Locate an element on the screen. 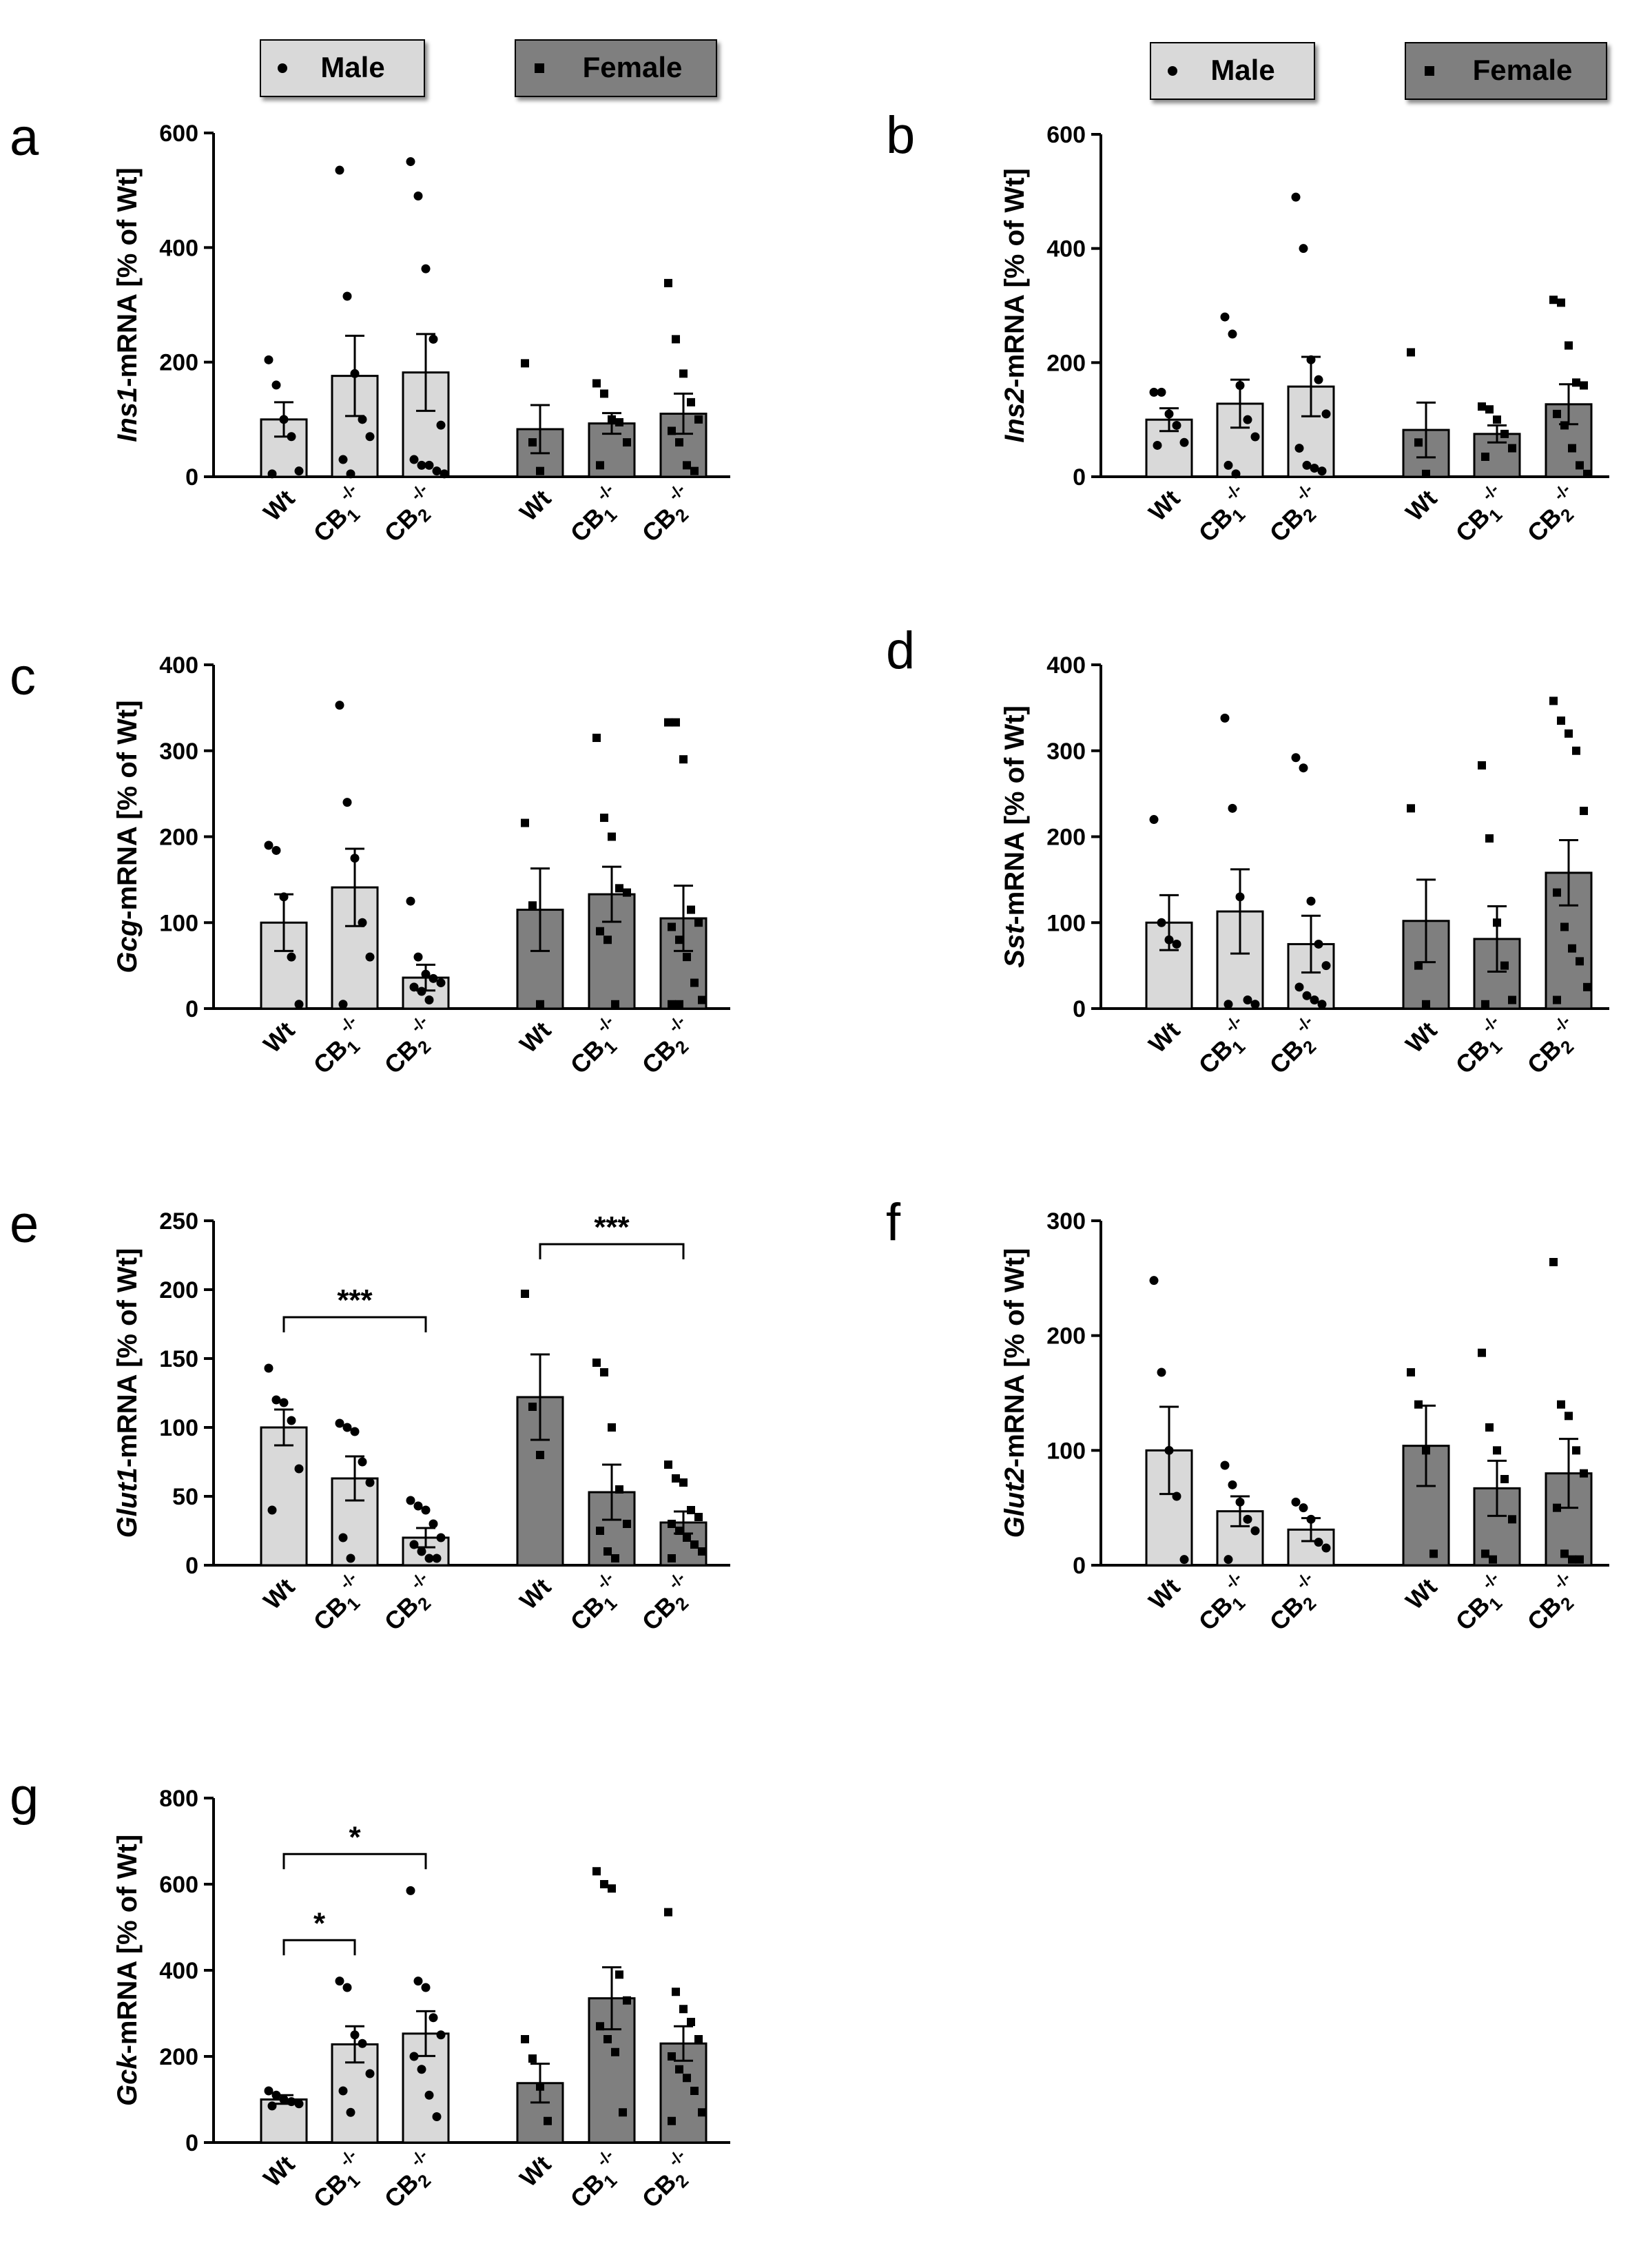  y-tick-label: 400 is located at coordinates (1066, 249).